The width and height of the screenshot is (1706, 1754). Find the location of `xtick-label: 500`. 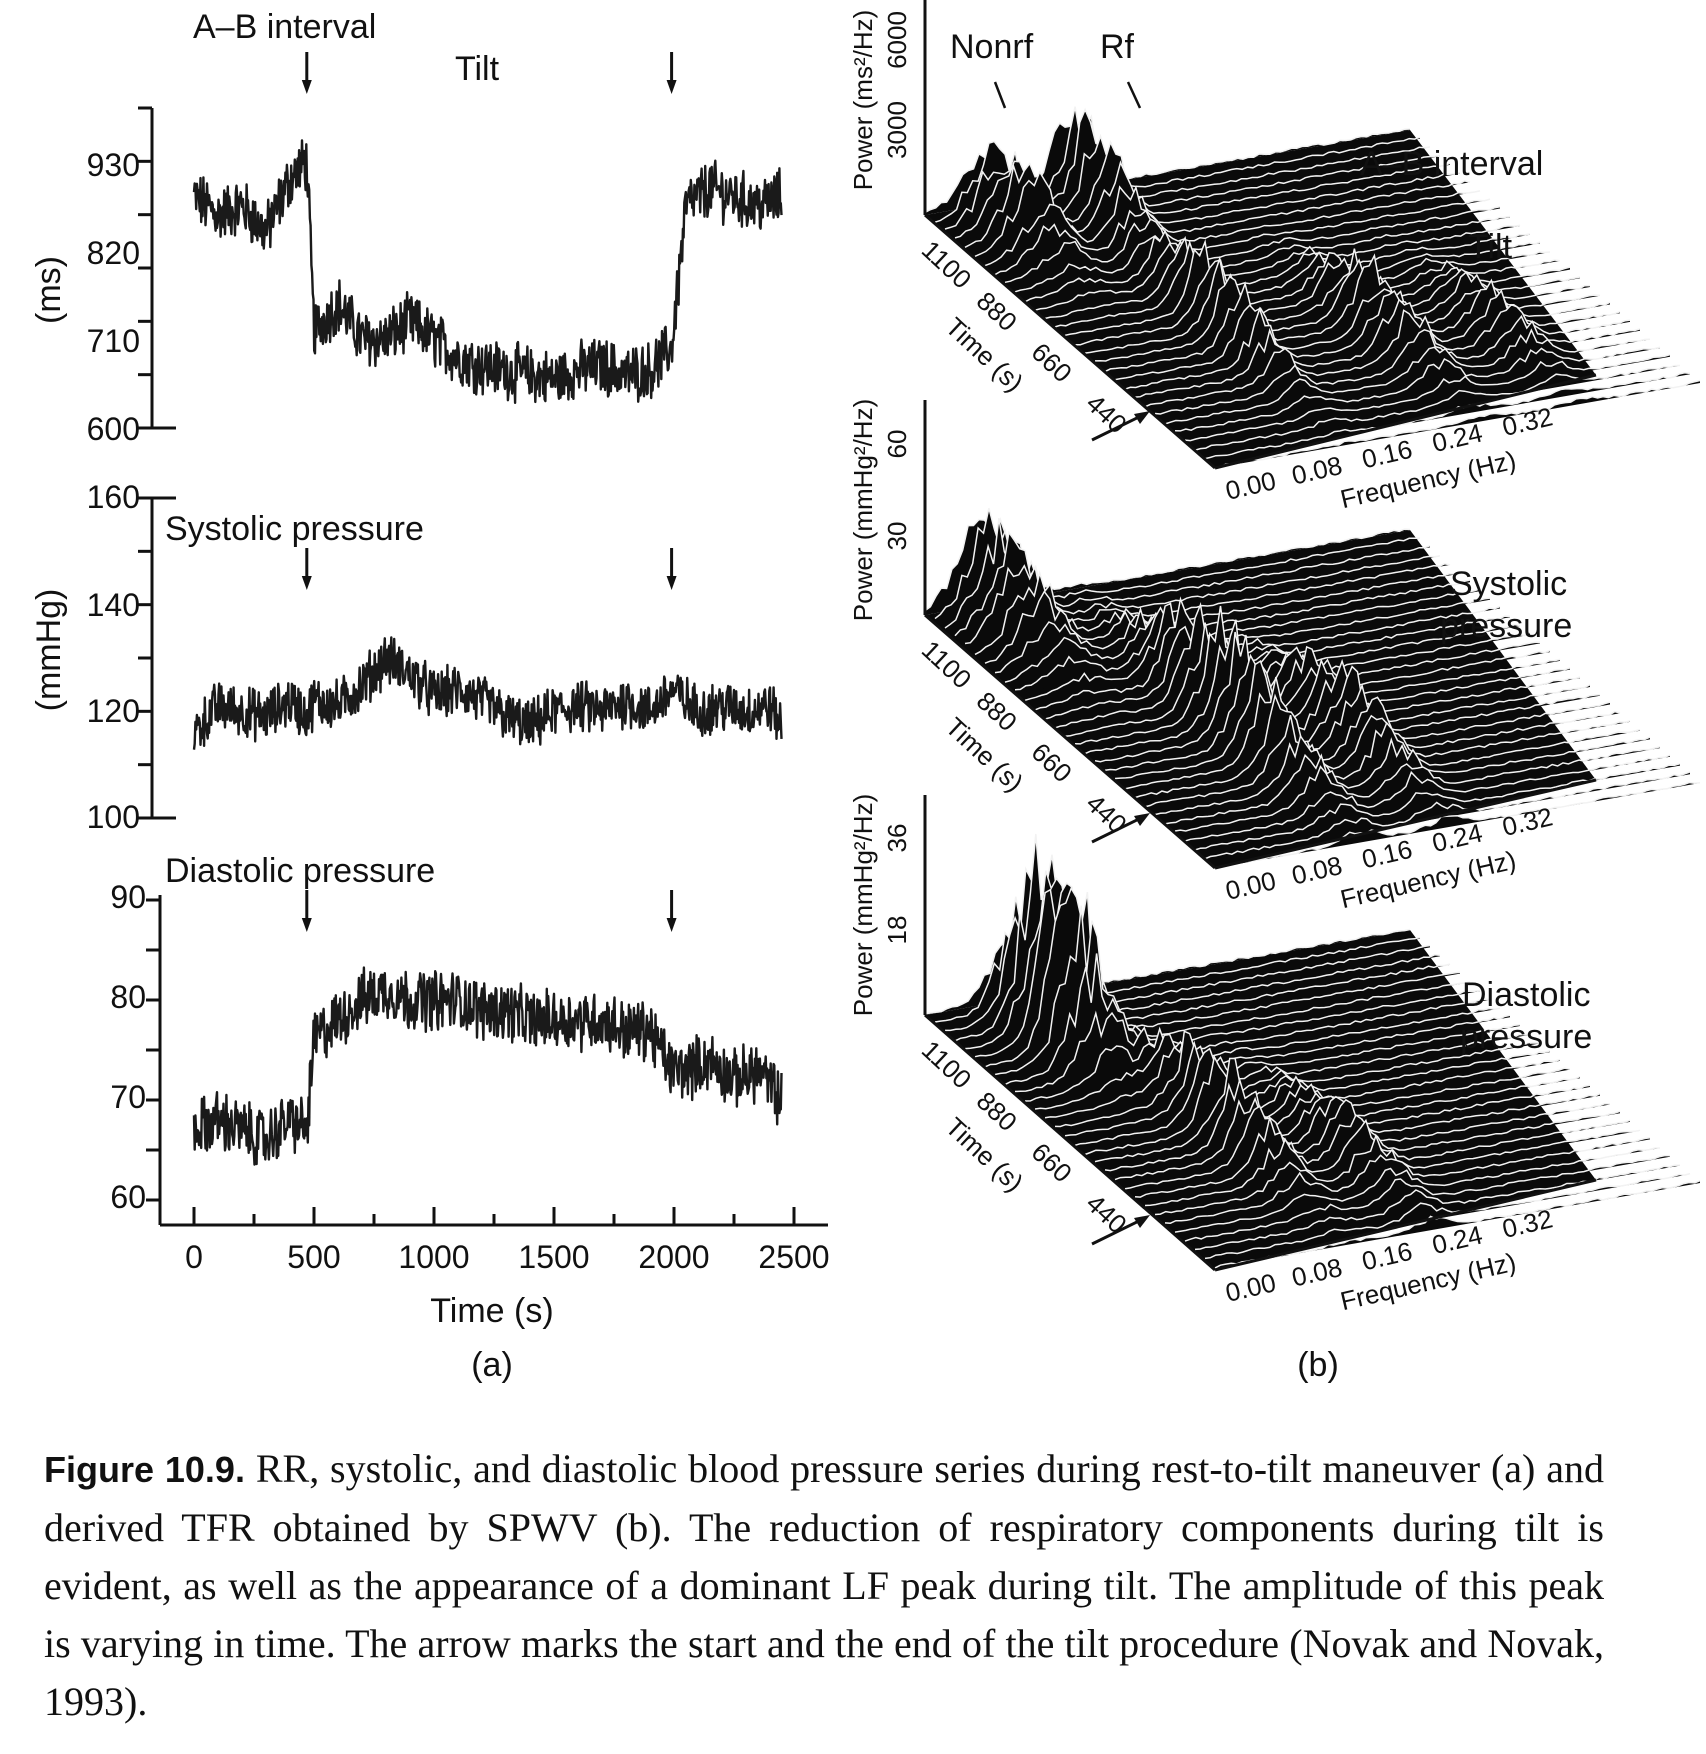

xtick-label: 500 is located at coordinates (313, 1257).